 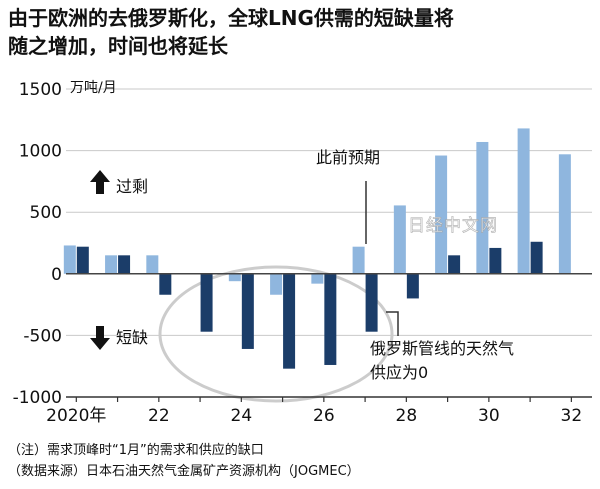 I want to click on pipeline-label-line-2: 供应为0, so click(x=399, y=372).